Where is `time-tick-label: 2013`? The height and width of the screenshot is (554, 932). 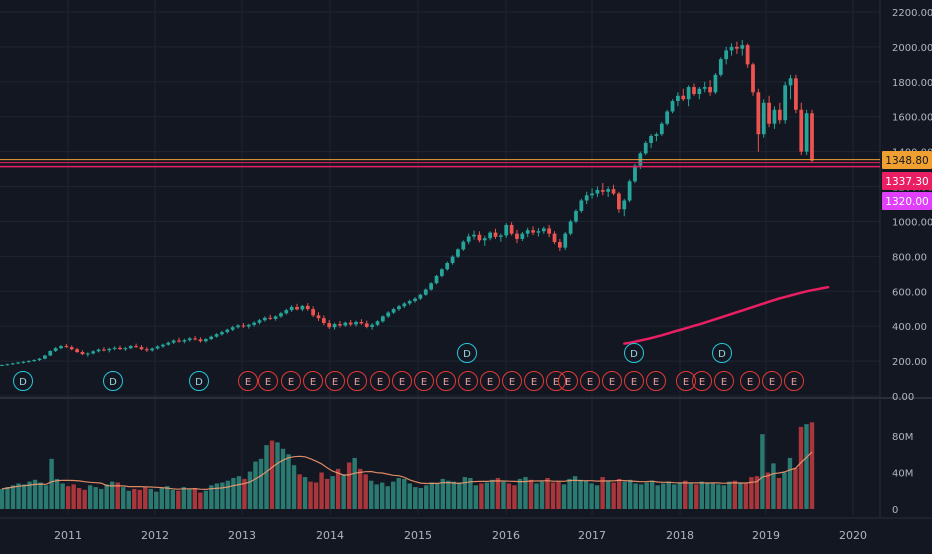 time-tick-label: 2013 is located at coordinates (242, 535).